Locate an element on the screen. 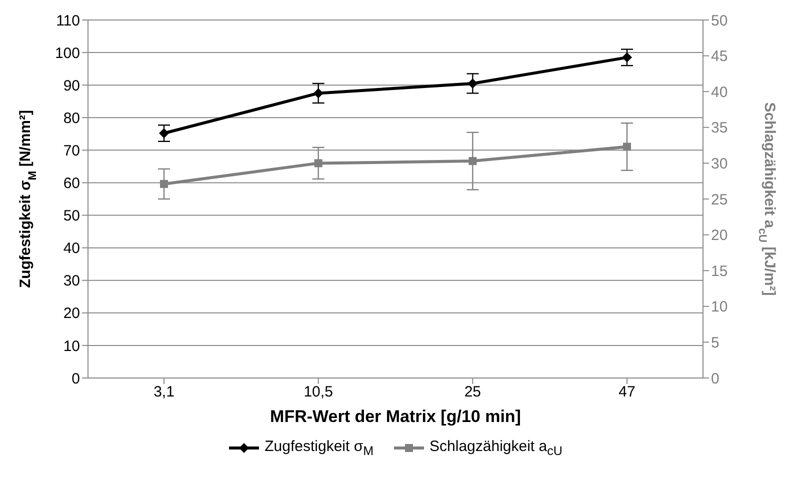 The width and height of the screenshot is (791, 482). y-tick-label: 80 is located at coordinates (71, 118).